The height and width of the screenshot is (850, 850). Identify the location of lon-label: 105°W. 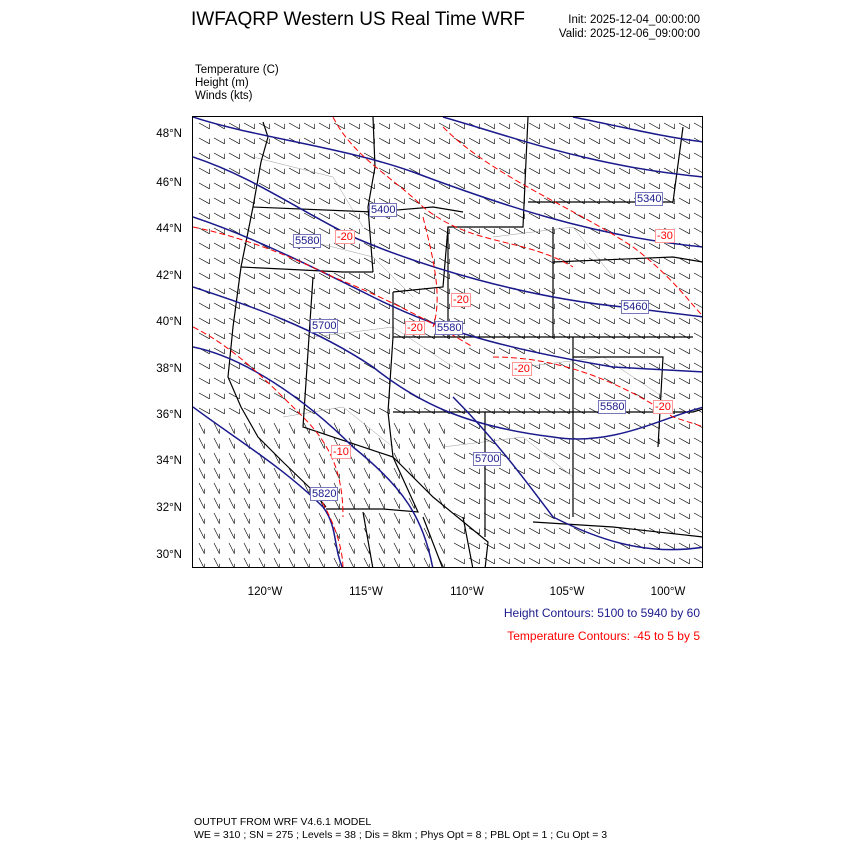
(567, 592).